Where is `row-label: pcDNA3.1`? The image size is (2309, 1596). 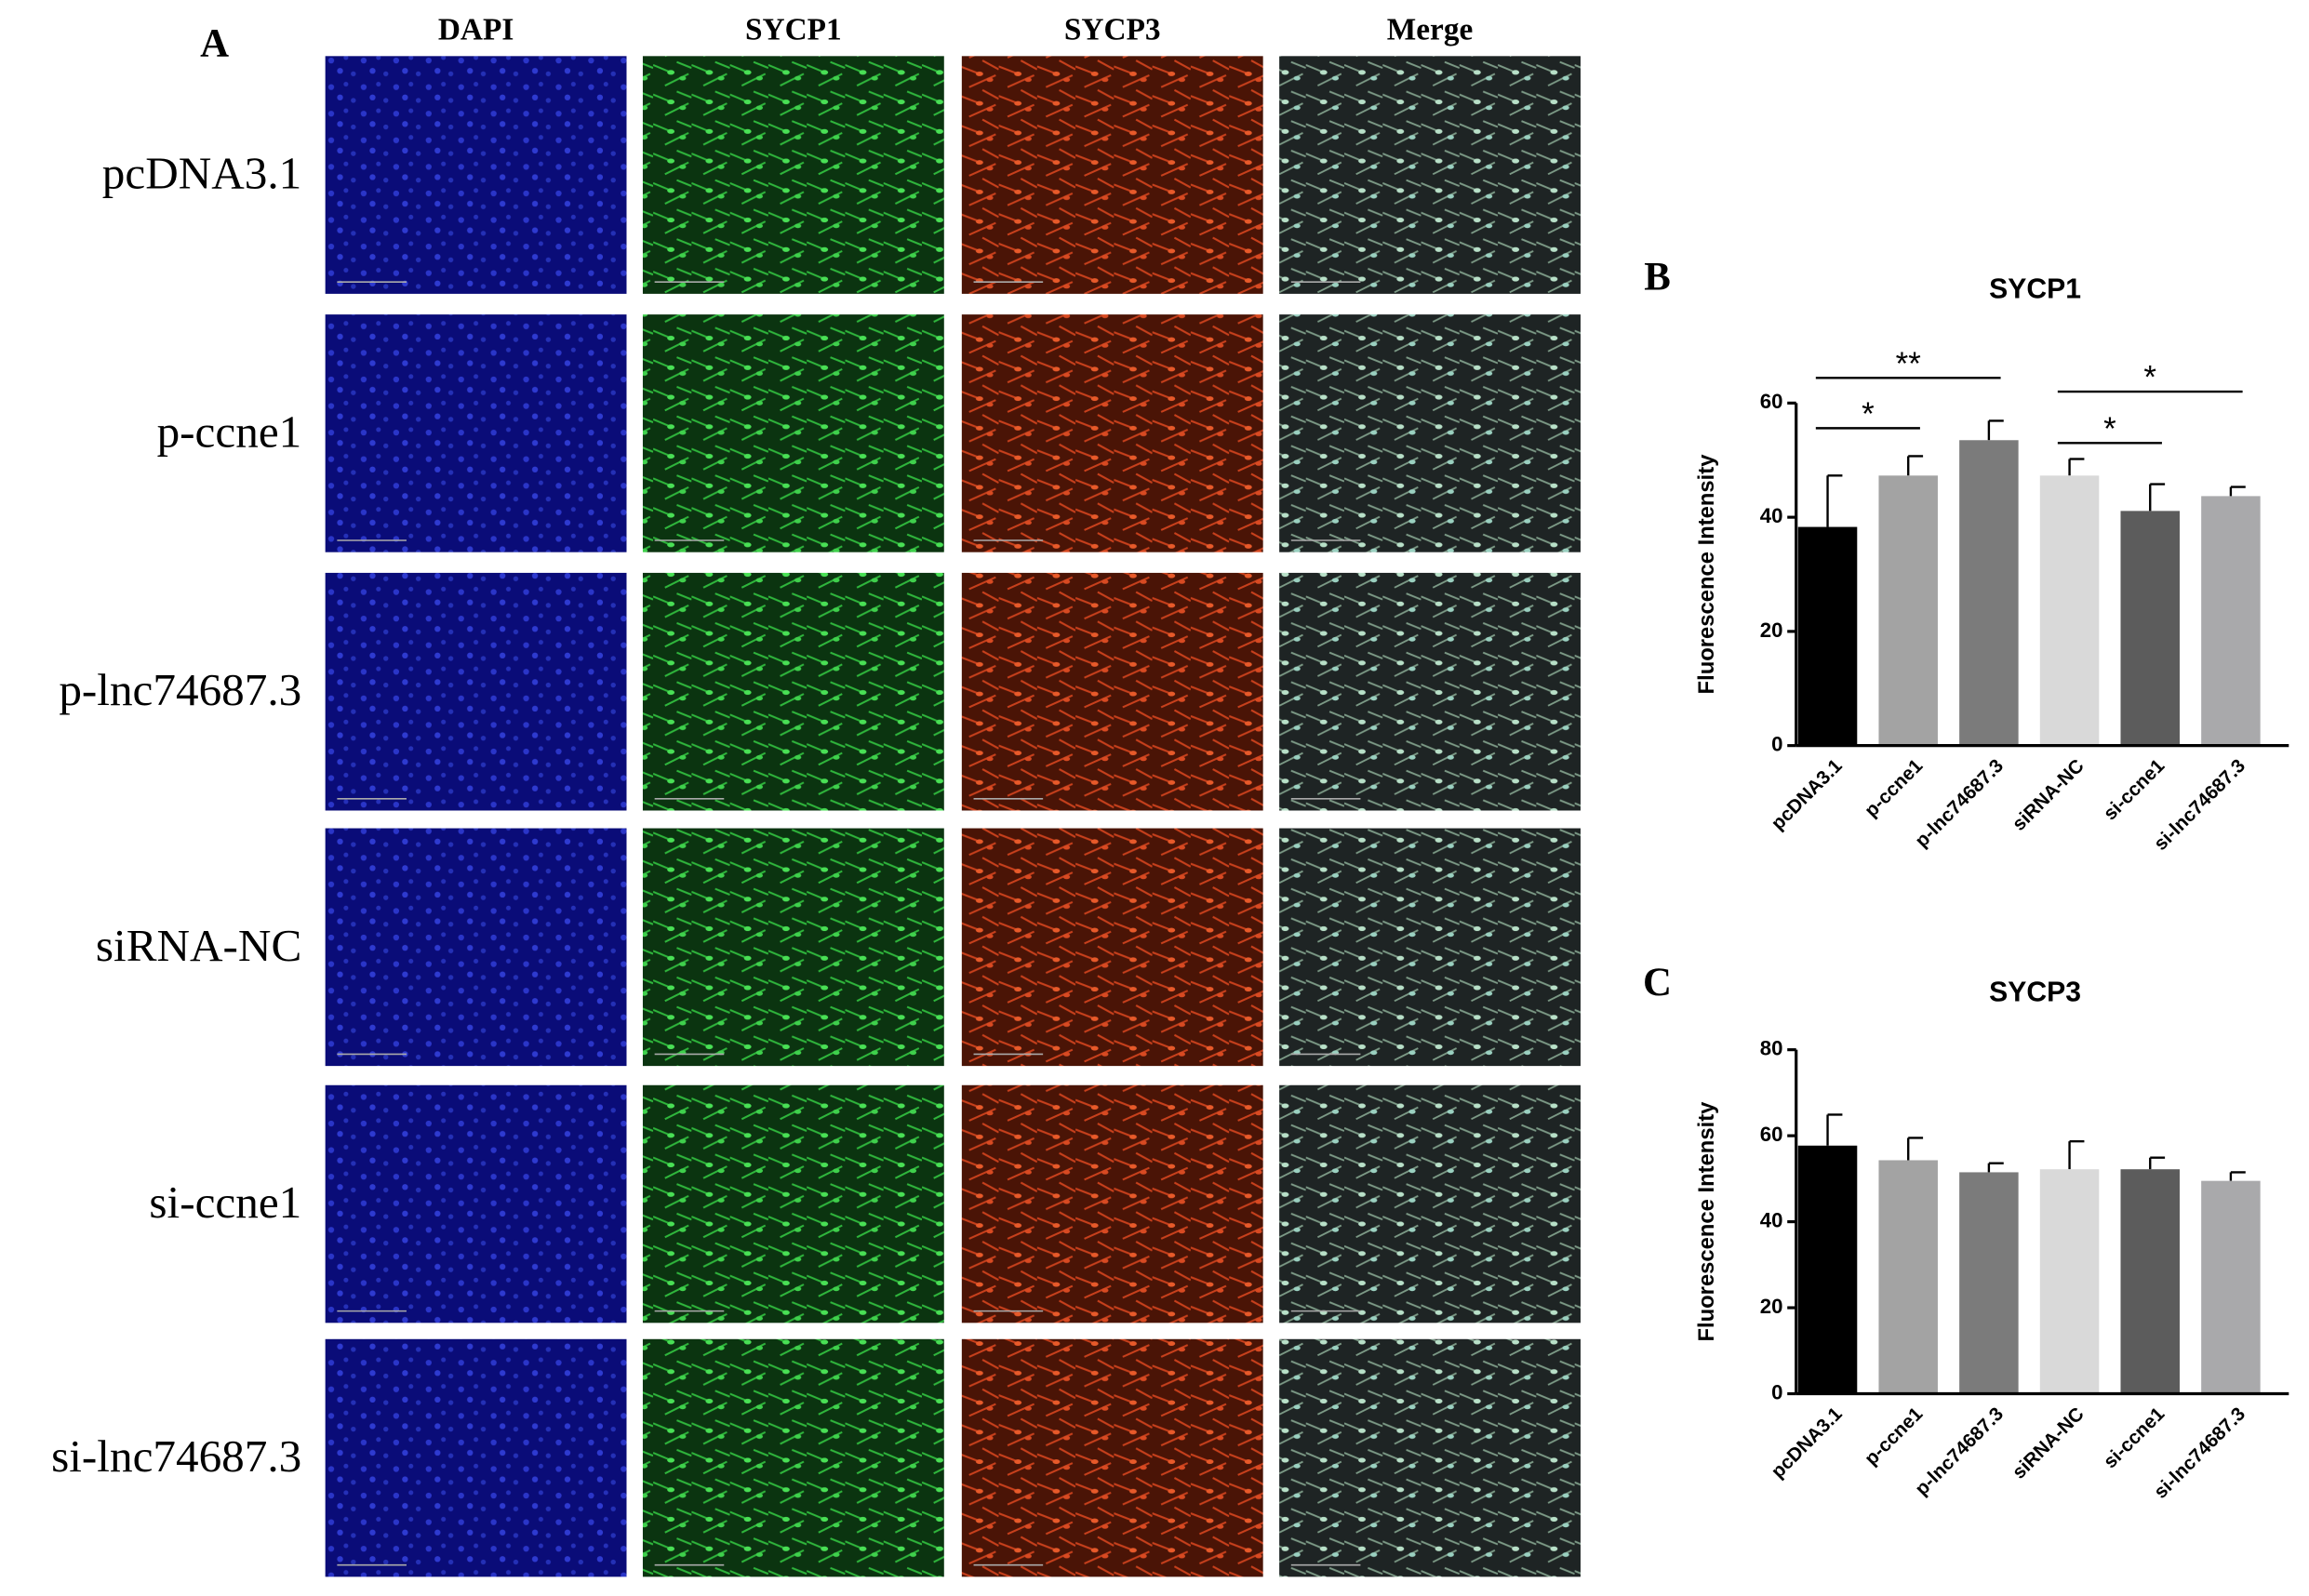
row-label: pcDNA3.1 is located at coordinates (201, 174).